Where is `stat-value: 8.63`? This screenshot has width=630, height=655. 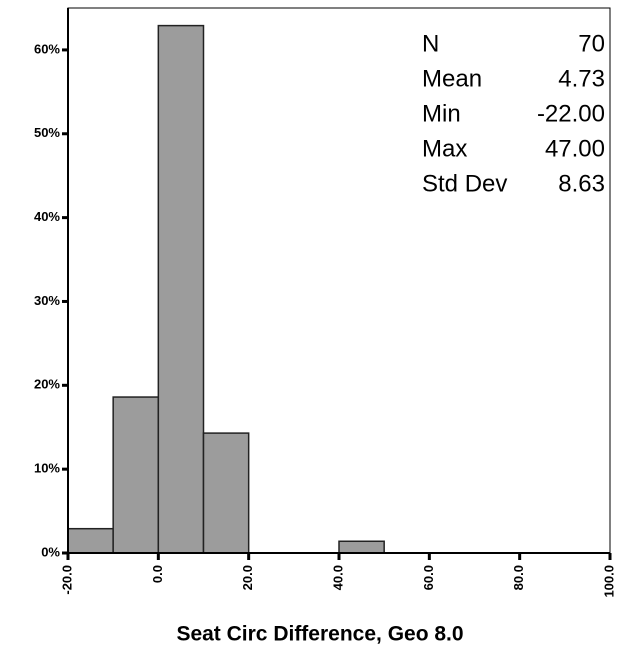
stat-value: 8.63 is located at coordinates (581, 183).